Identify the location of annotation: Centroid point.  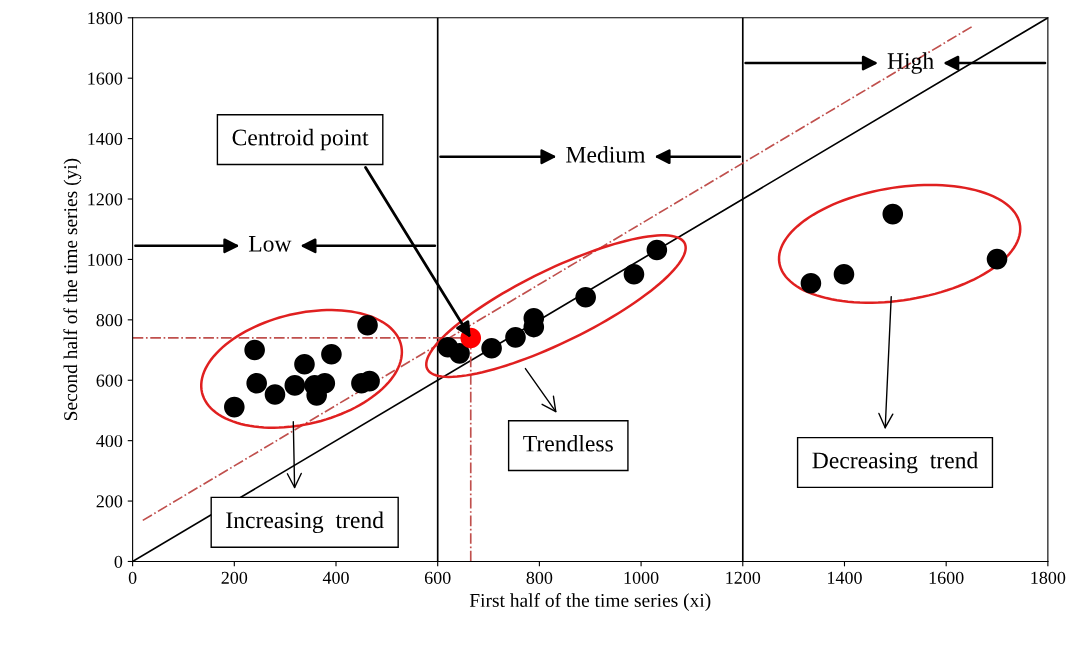
(300, 139).